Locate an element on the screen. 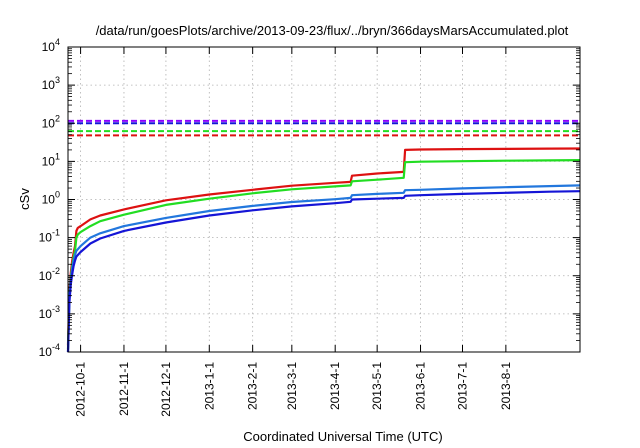 This screenshot has width=640, height=448. y-tick-label: 10⁻³ is located at coordinates (49, 312).